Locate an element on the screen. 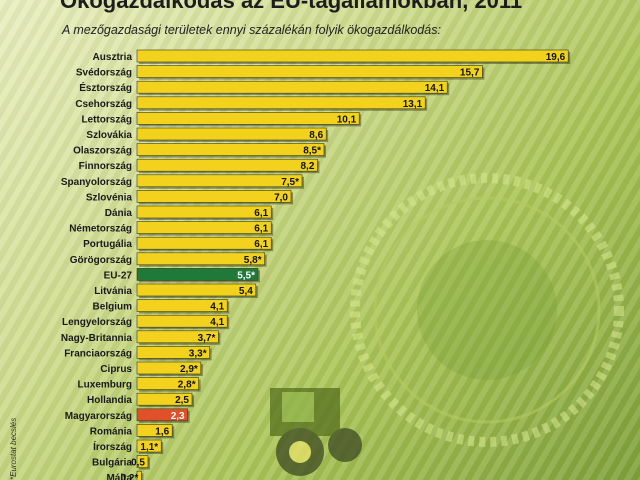  value-label: 5,4 is located at coordinates (246, 291).